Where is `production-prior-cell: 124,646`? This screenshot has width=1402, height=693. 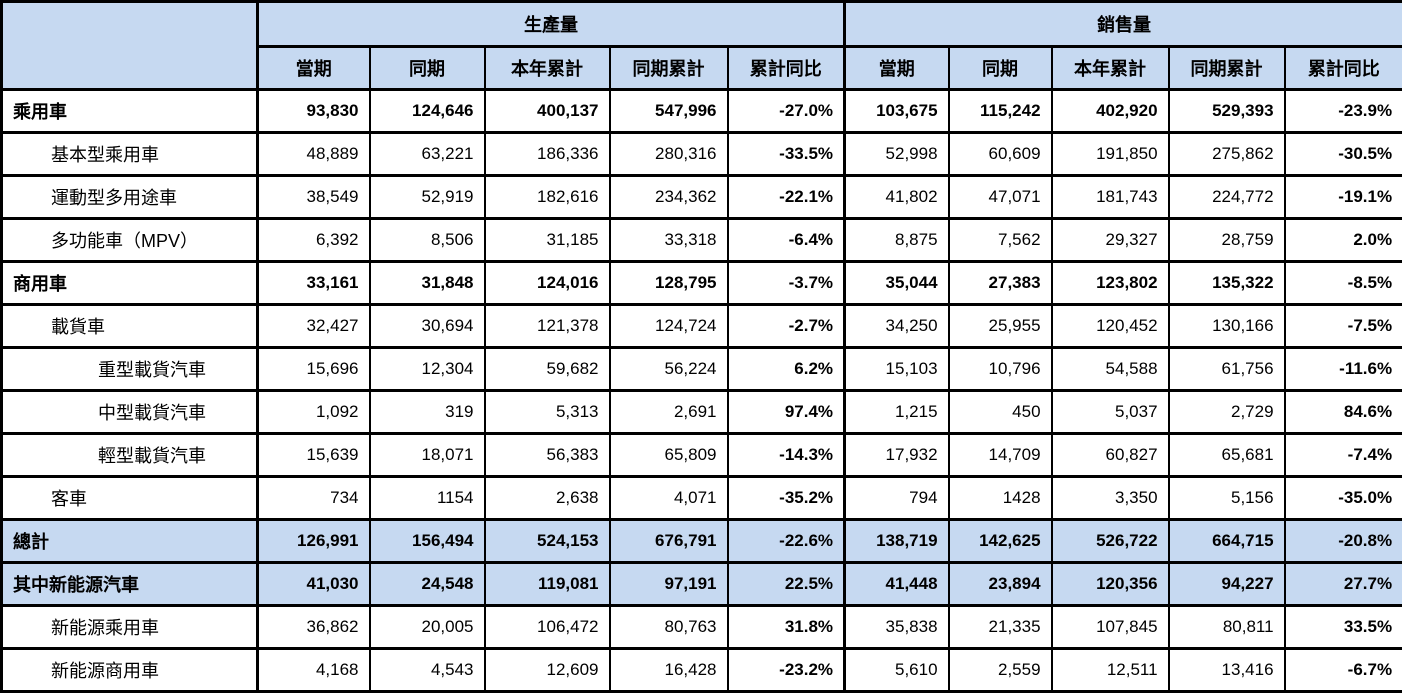
production-prior-cell: 124,646 is located at coordinates (427, 111).